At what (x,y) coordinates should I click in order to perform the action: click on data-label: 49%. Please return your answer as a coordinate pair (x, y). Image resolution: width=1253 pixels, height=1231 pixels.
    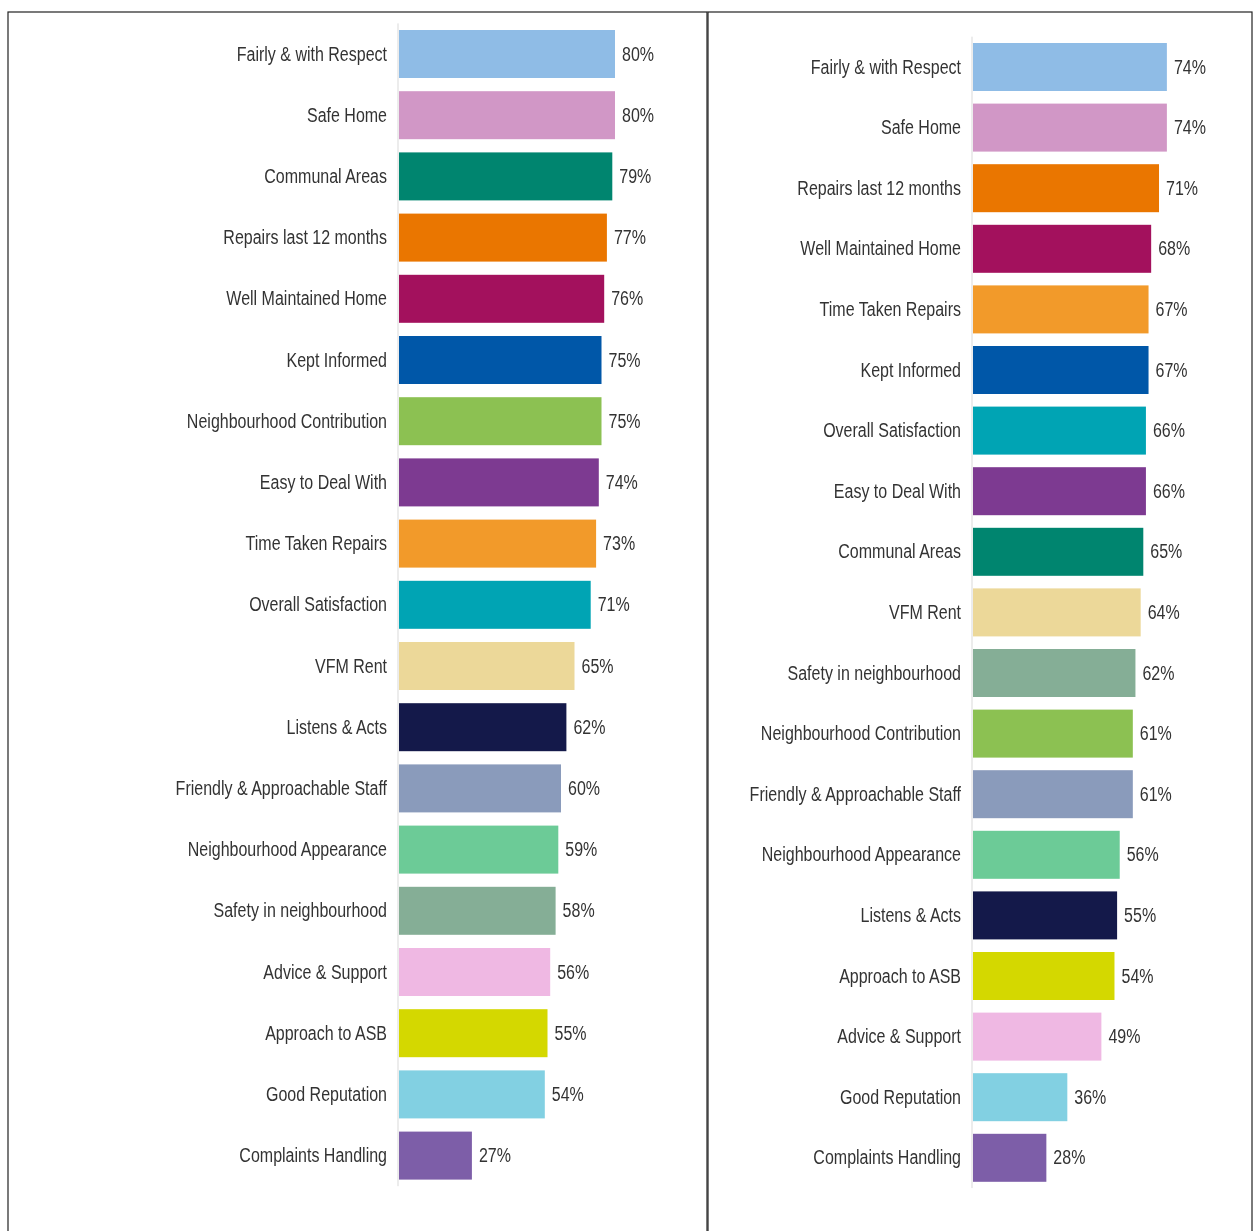
    Looking at the image, I should click on (1124, 1036).